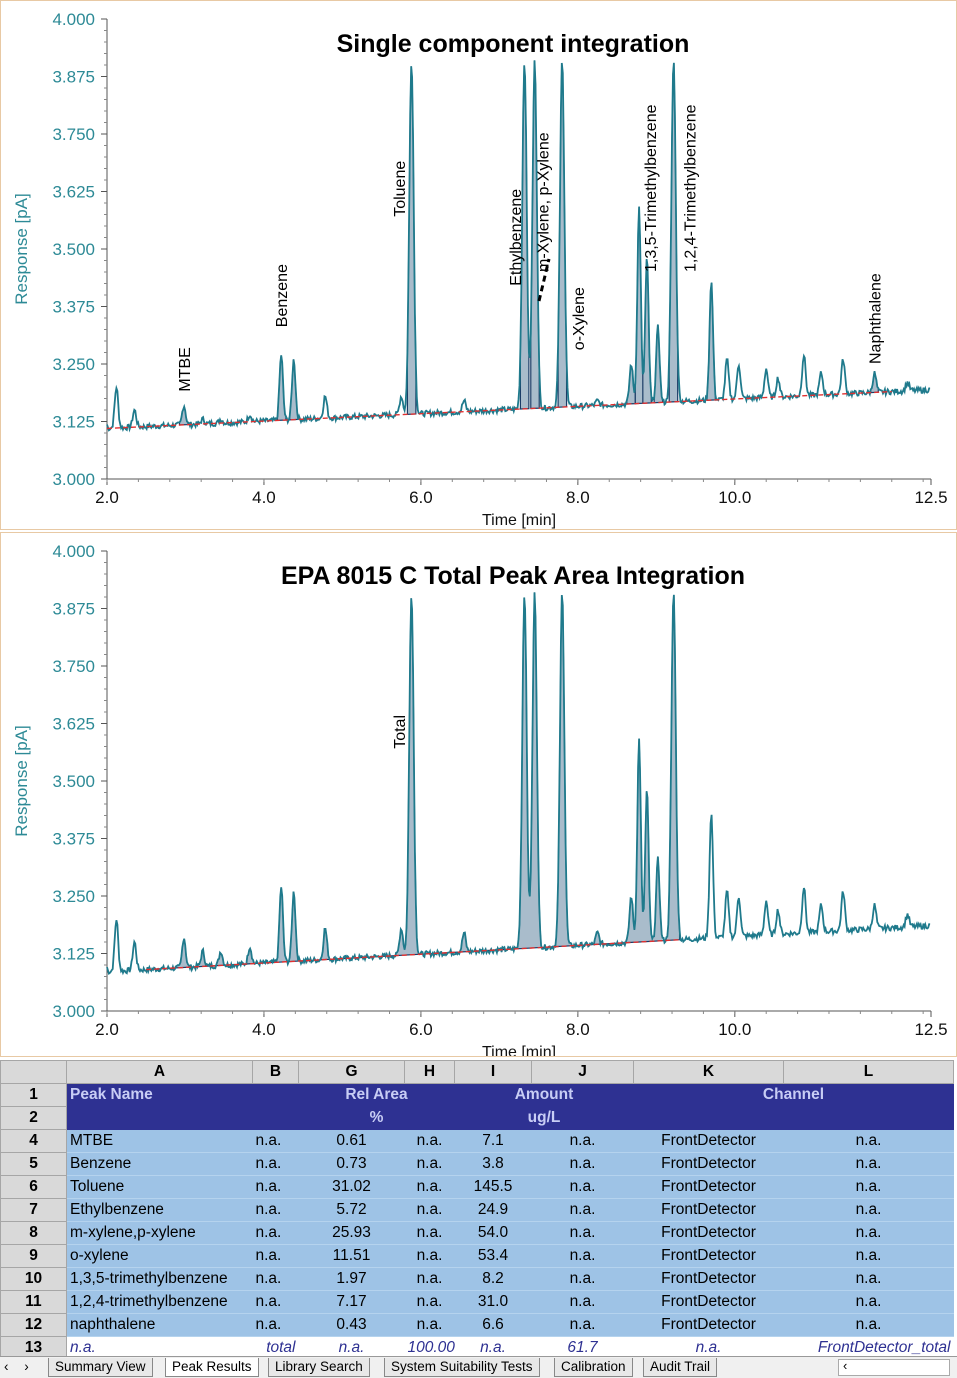  What do you see at coordinates (793, 1095) in the screenshot?
I see `channel-header: Channel` at bounding box center [793, 1095].